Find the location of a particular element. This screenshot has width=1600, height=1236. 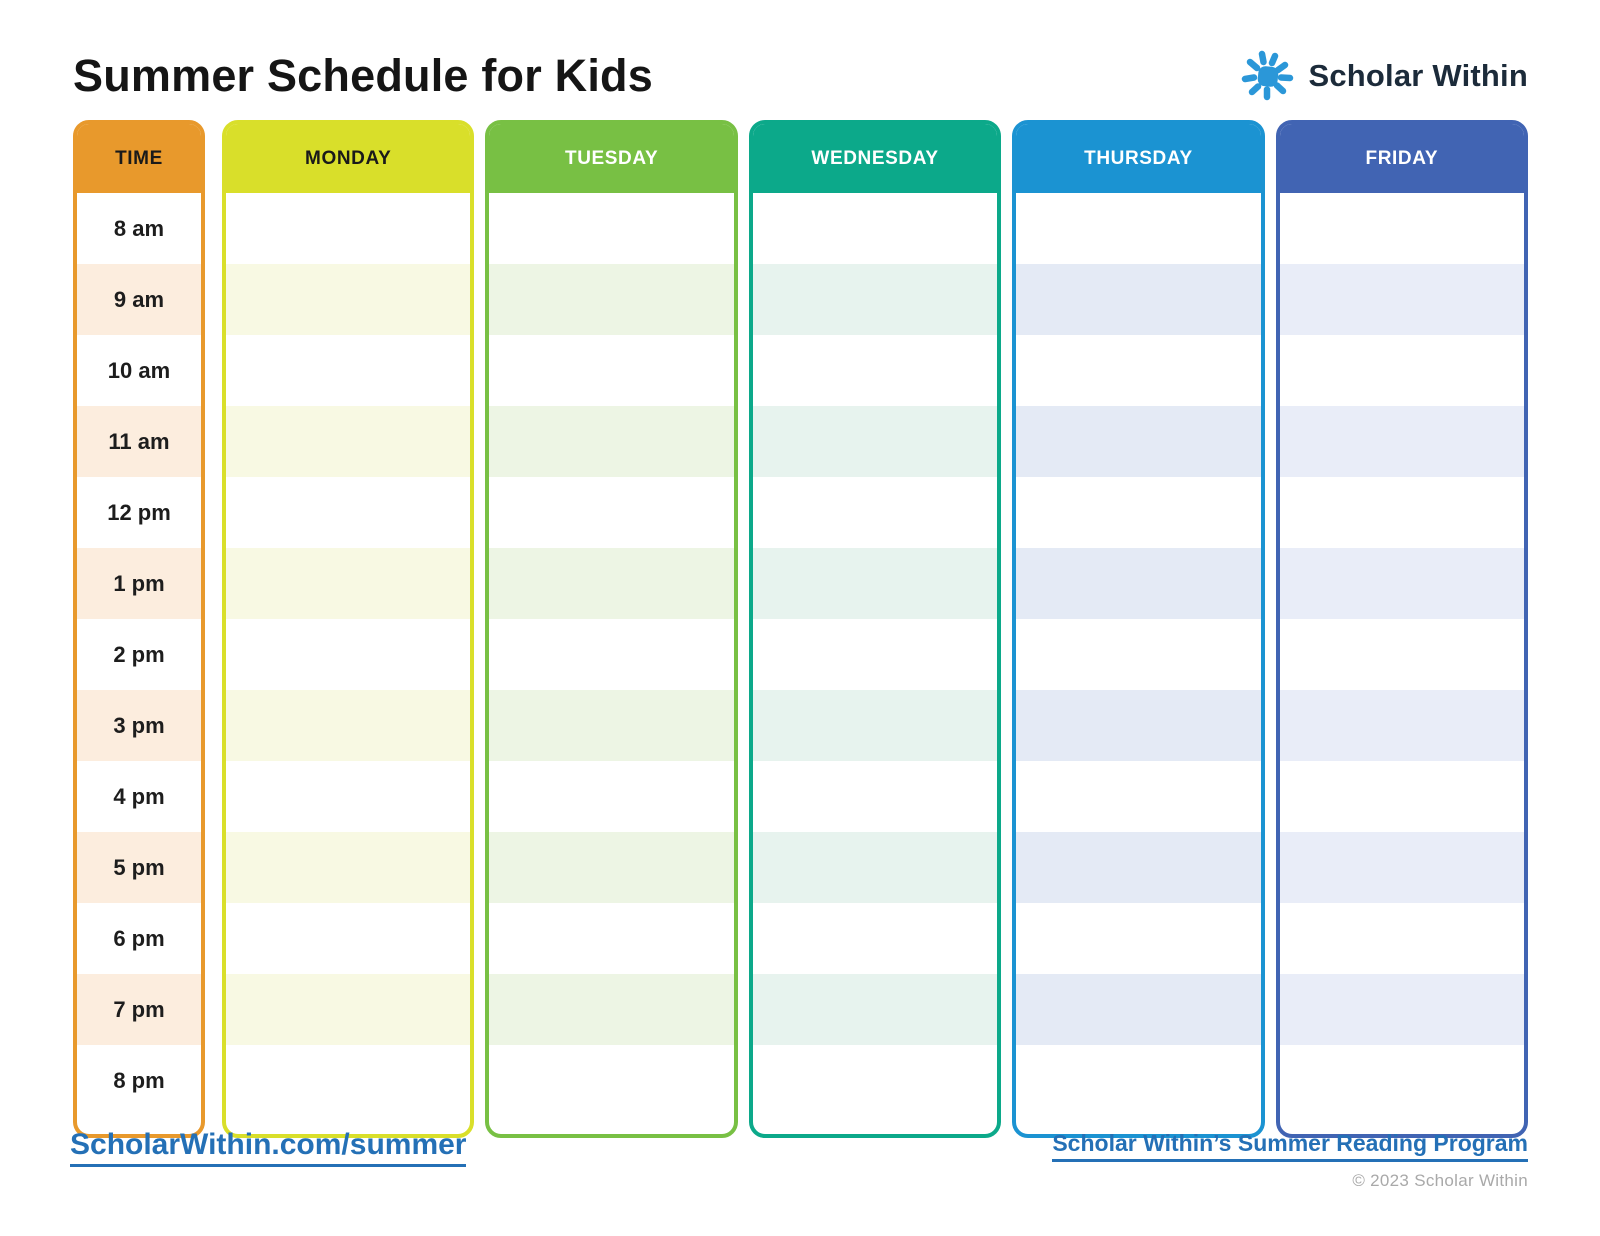

schedule-cell-friday-2pm is located at coordinates (1402, 654).